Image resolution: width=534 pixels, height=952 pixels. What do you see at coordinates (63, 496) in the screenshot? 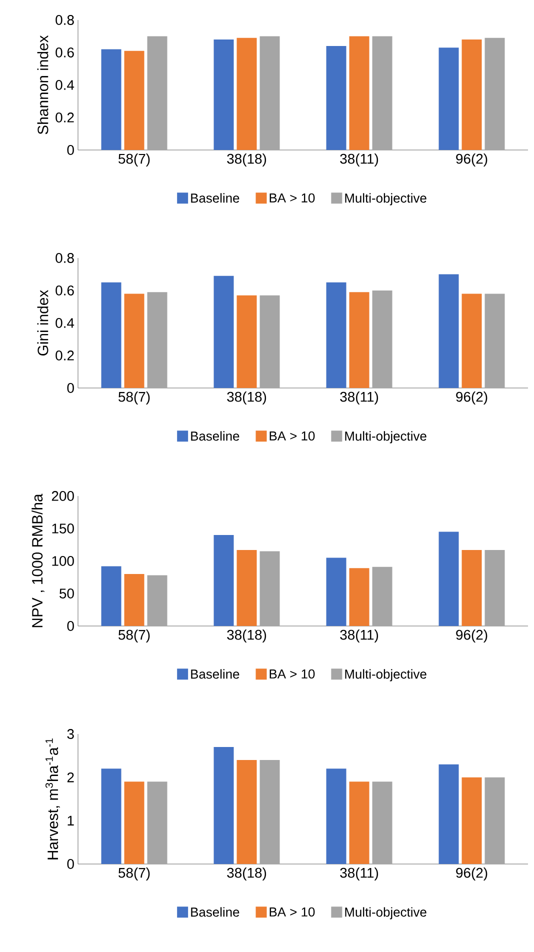
I see `y-tick-label: 200` at bounding box center [63, 496].